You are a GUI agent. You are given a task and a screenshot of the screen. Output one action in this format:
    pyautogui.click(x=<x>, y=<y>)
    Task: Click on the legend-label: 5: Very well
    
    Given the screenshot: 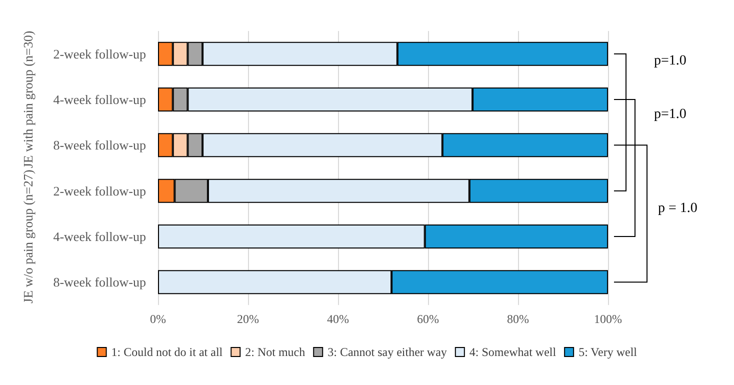 What is the action you would take?
    pyautogui.click(x=608, y=352)
    